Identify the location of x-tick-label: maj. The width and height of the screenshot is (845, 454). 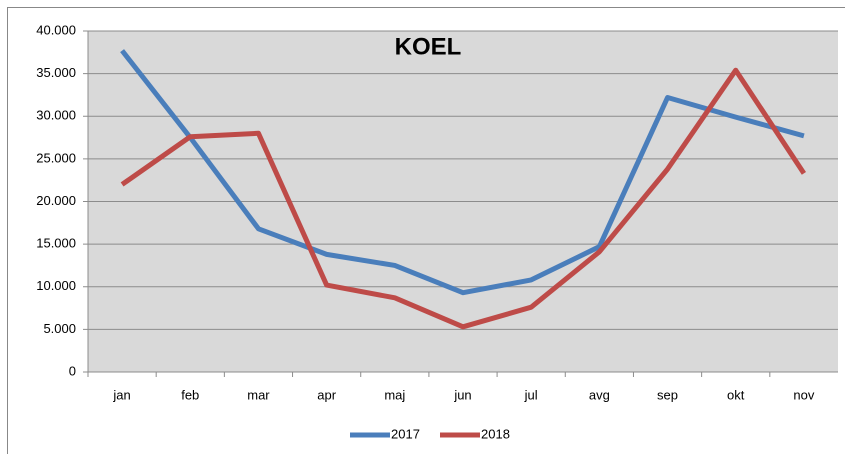
(394, 394).